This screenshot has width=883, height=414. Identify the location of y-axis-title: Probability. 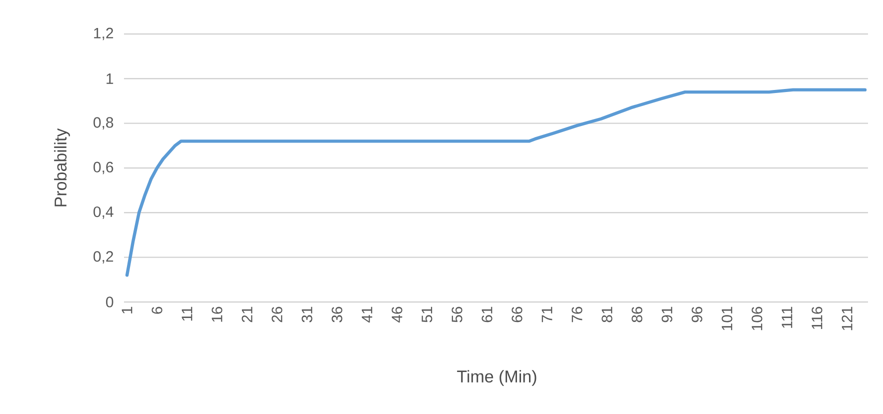
(62, 167).